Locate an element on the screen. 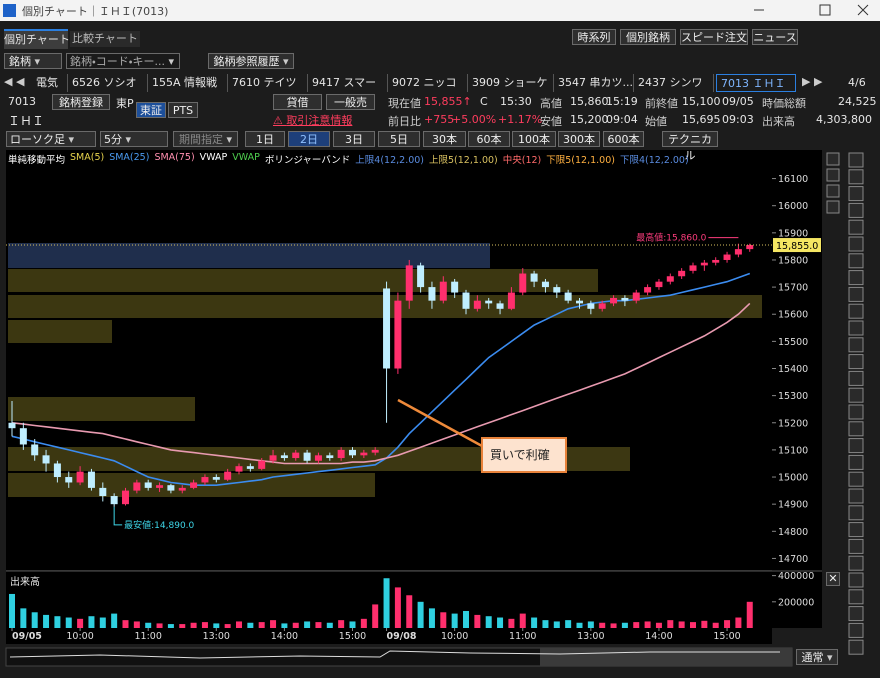 This screenshot has height=678, width=880. exchange: PTS is located at coordinates (183, 110).